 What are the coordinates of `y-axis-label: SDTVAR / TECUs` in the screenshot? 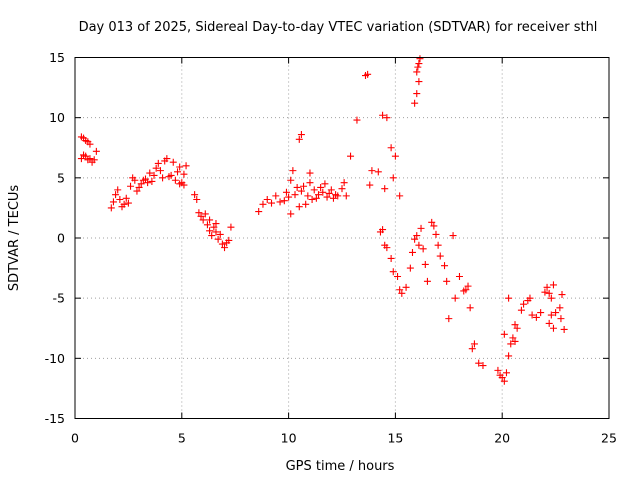 It's located at (14, 238).